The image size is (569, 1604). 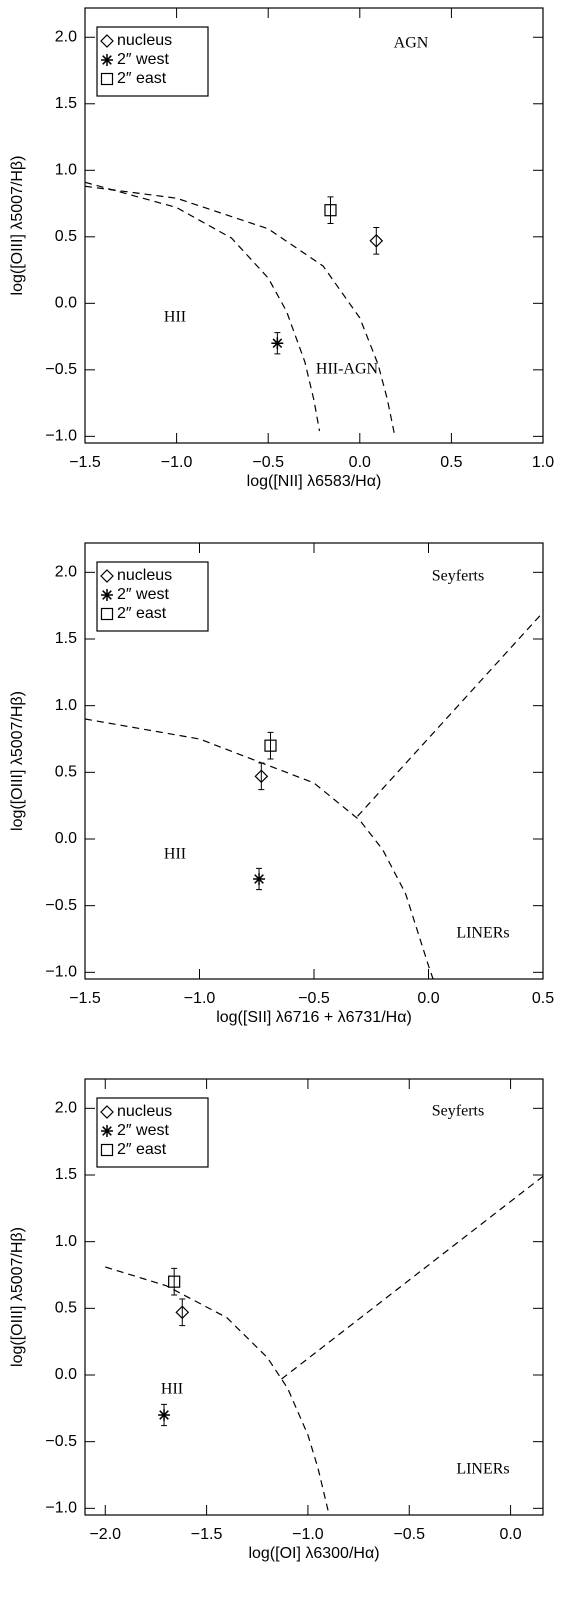 What do you see at coordinates (313, 1553) in the screenshot?
I see `x-axis-title: log([OI] λ6300/Hα)` at bounding box center [313, 1553].